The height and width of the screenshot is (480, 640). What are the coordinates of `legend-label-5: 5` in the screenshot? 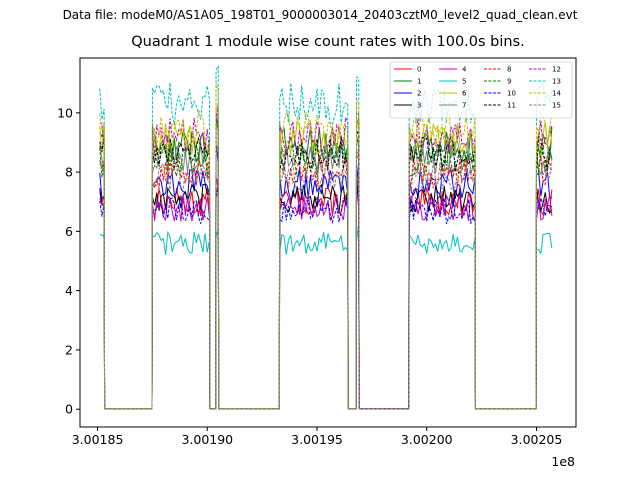 It's located at (464, 82).